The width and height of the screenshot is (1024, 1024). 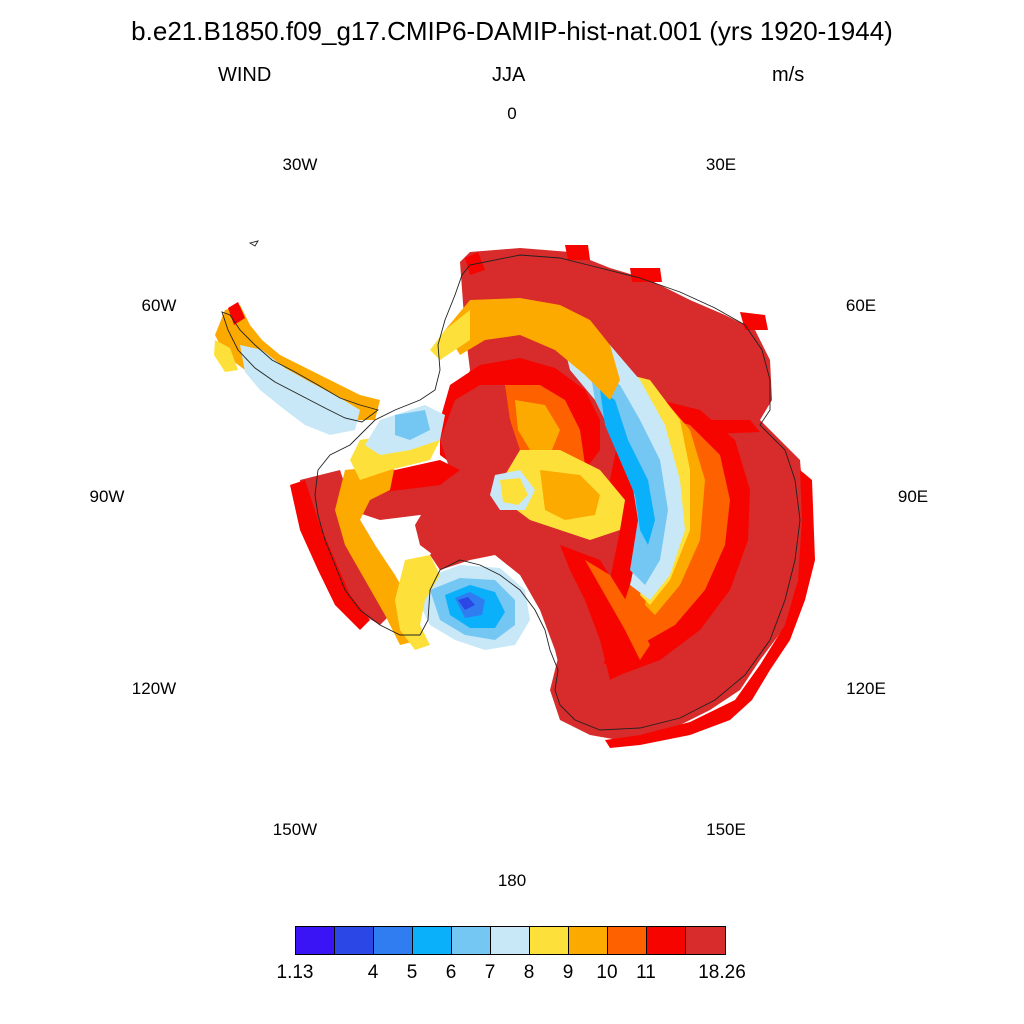 What do you see at coordinates (509, 75) in the screenshot?
I see `season-label: JJA` at bounding box center [509, 75].